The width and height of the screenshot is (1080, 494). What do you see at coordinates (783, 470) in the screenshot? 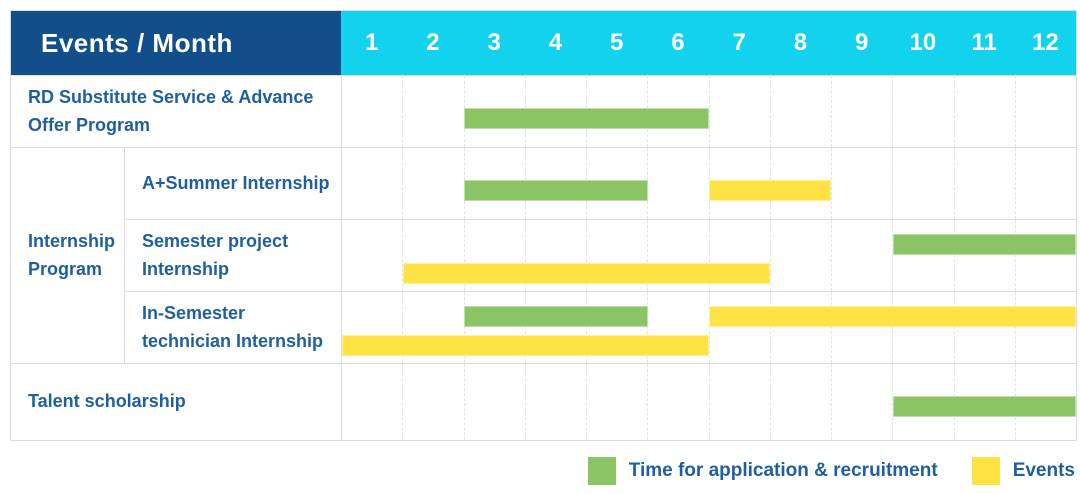
I see `legend-label-application: Time for application & recruitment` at bounding box center [783, 470].